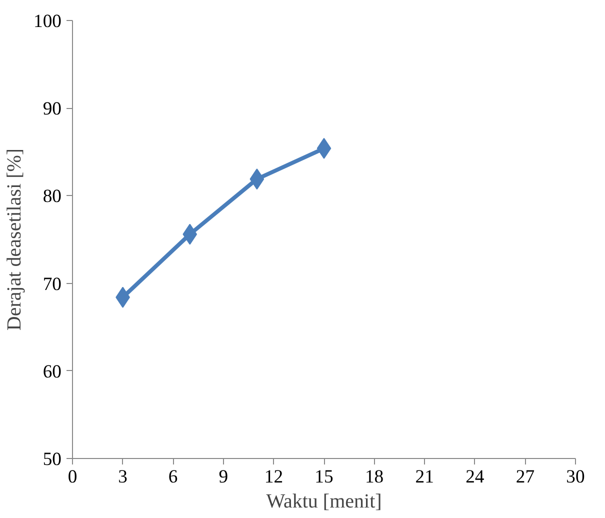 The width and height of the screenshot is (605, 518). I want to click on x-tick-label: 6, so click(173, 477).